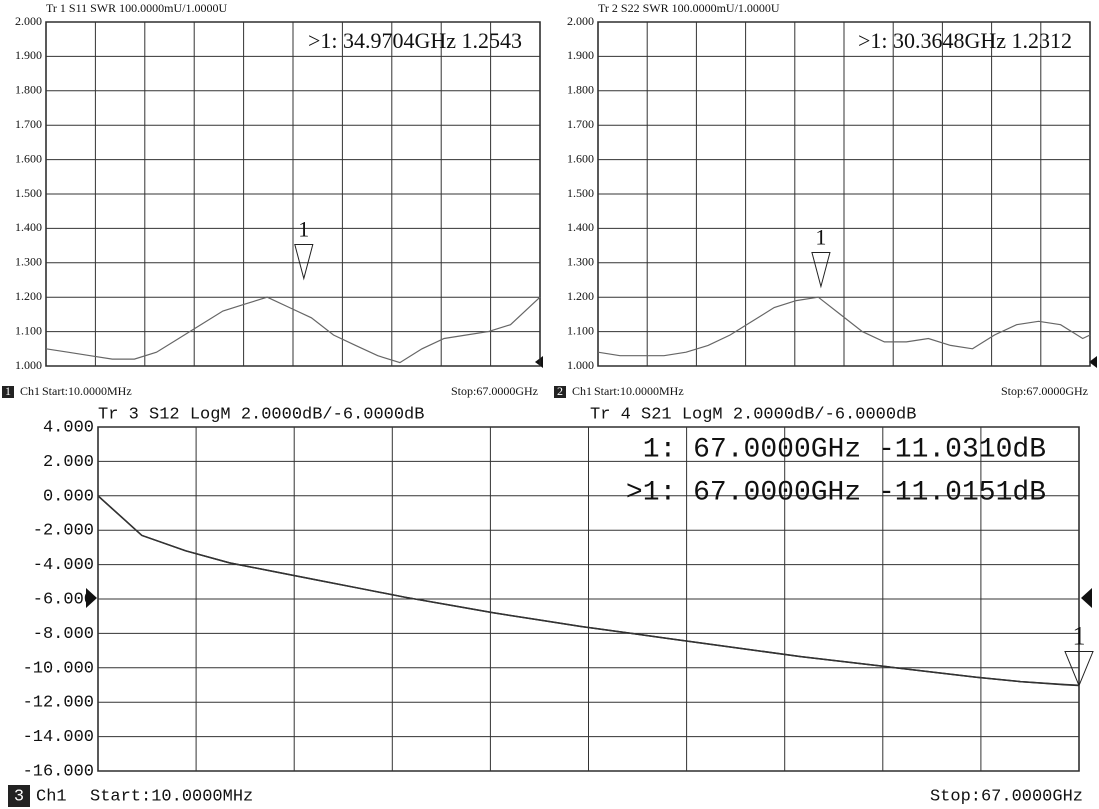 The height and width of the screenshot is (809, 1099). What do you see at coordinates (63, 565) in the screenshot?
I see `y-tick-label: -4.000` at bounding box center [63, 565].